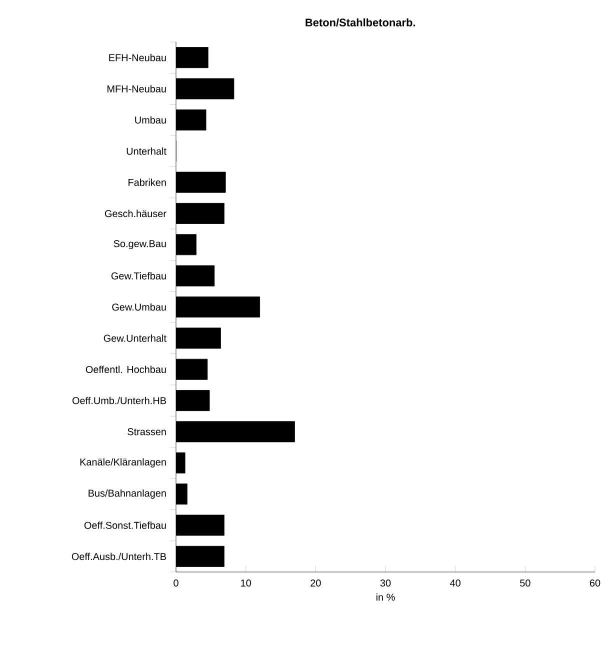 The height and width of the screenshot is (665, 612). What do you see at coordinates (139, 307) in the screenshot?
I see `y-tick-label: Gew.Umbau` at bounding box center [139, 307].